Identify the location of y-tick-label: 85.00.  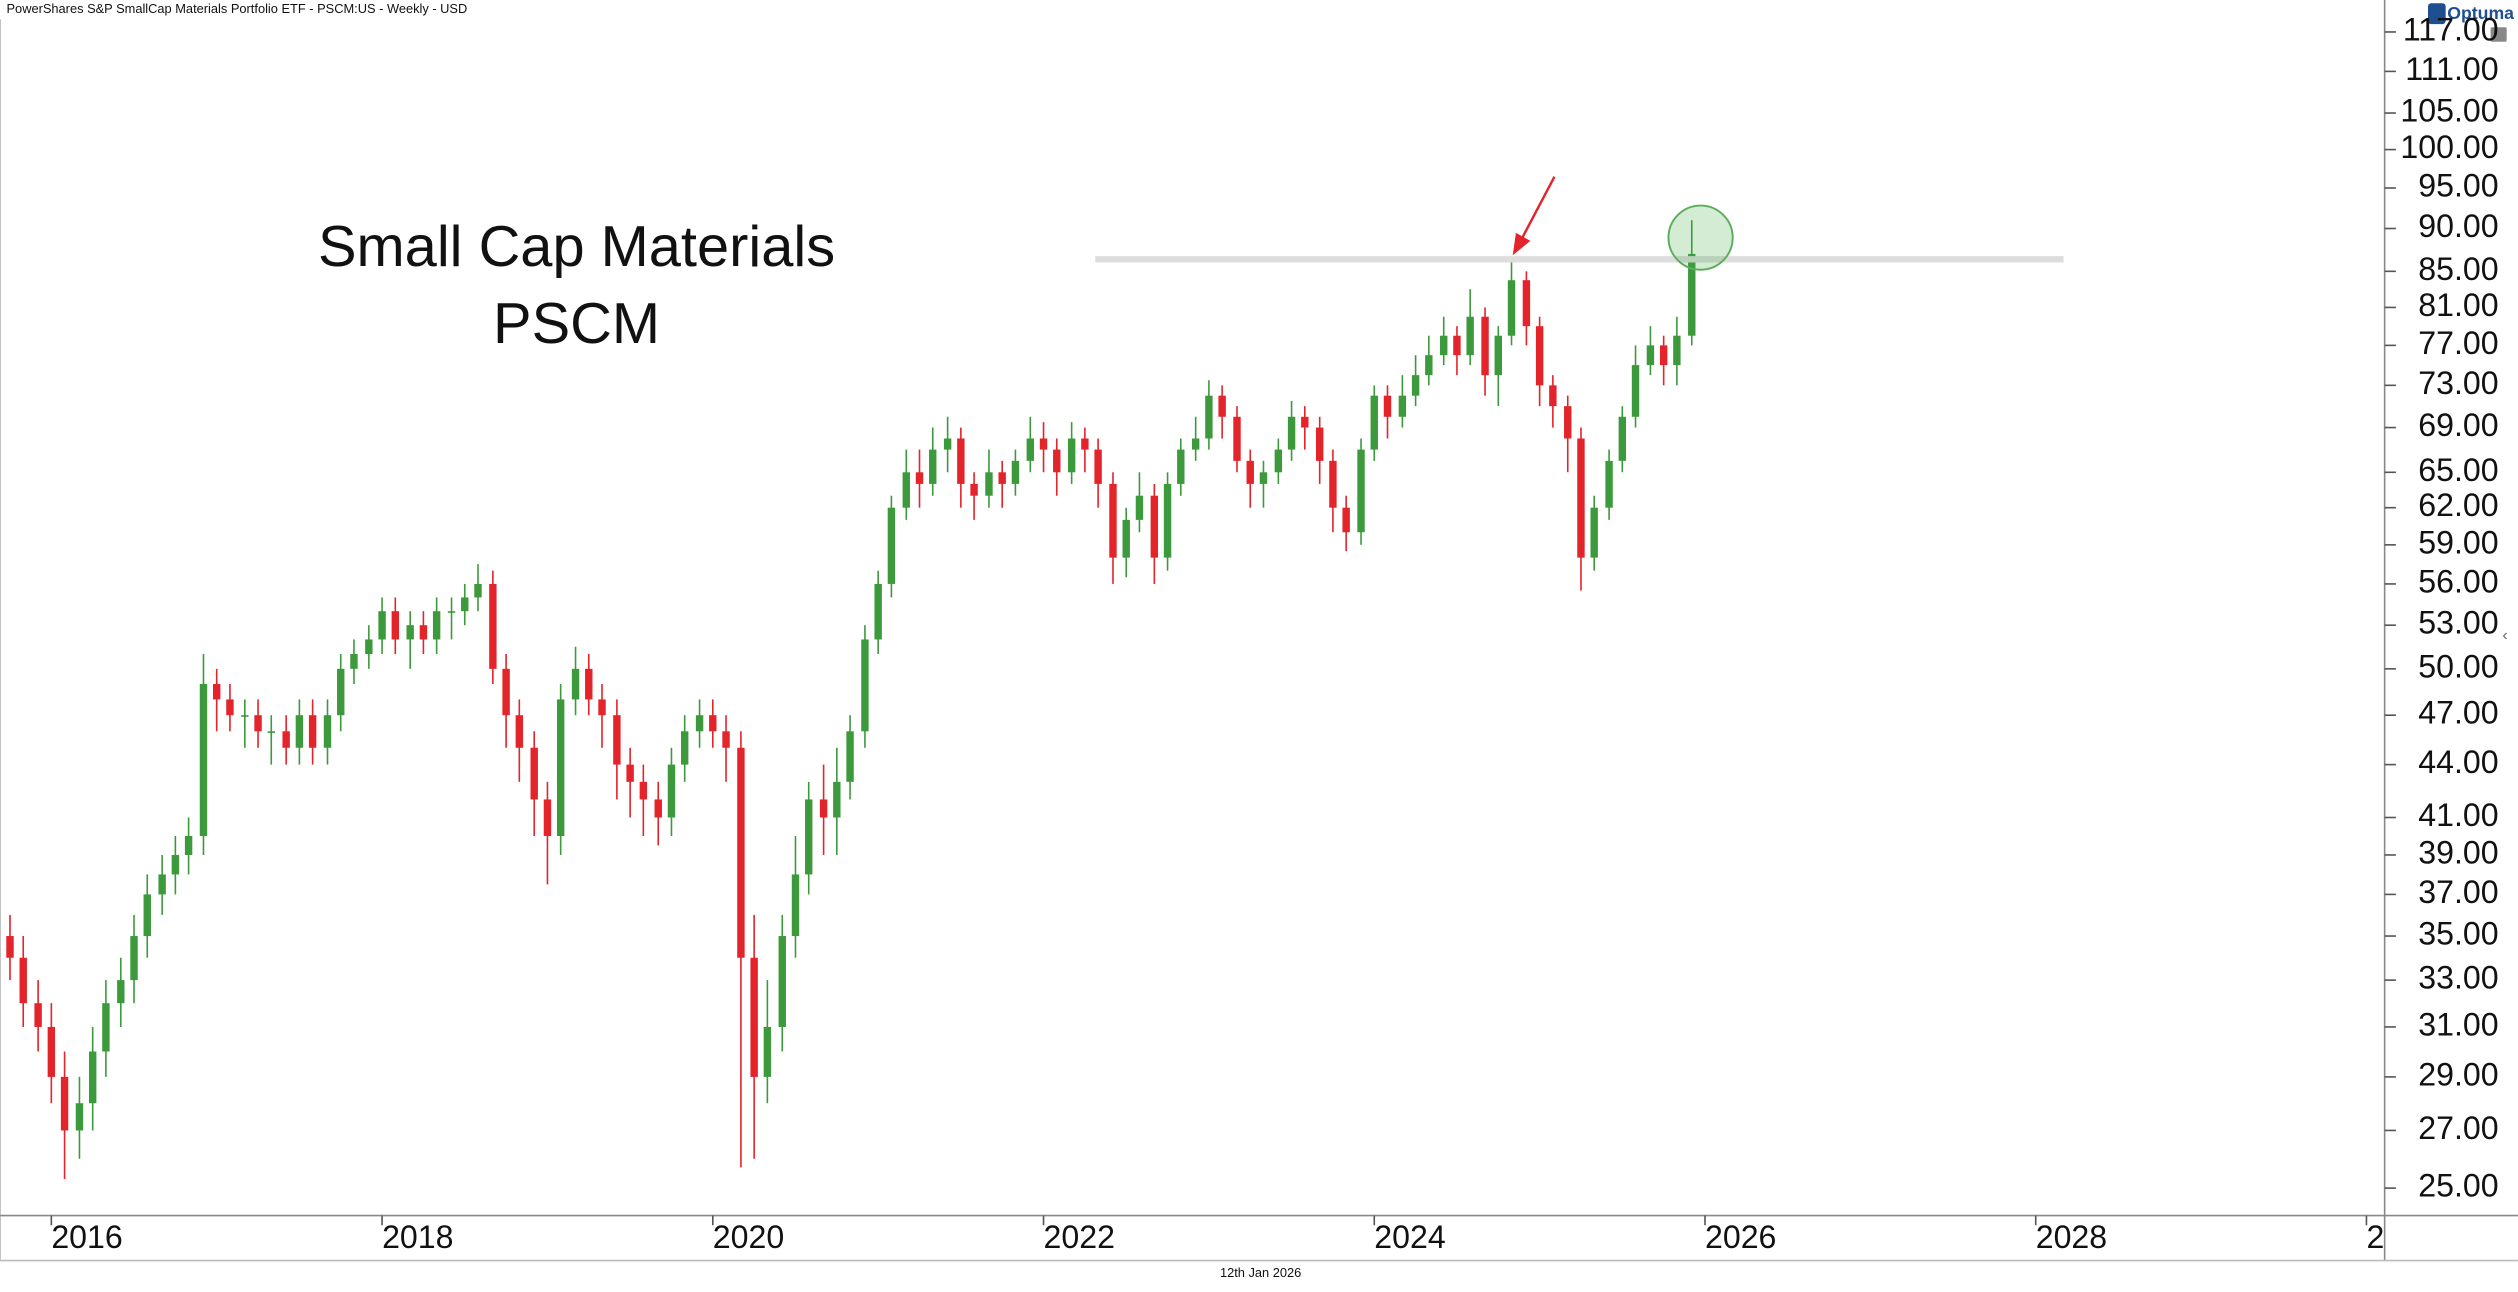
(2458, 269).